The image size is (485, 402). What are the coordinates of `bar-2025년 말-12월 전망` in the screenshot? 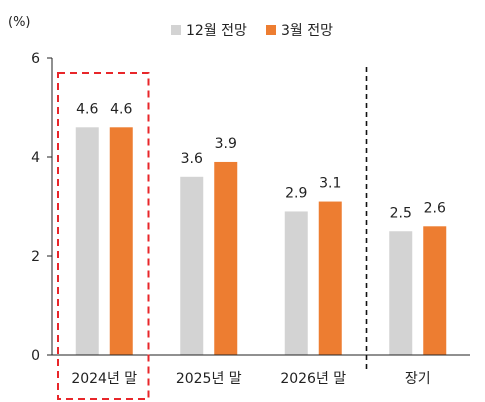 It's located at (192, 265).